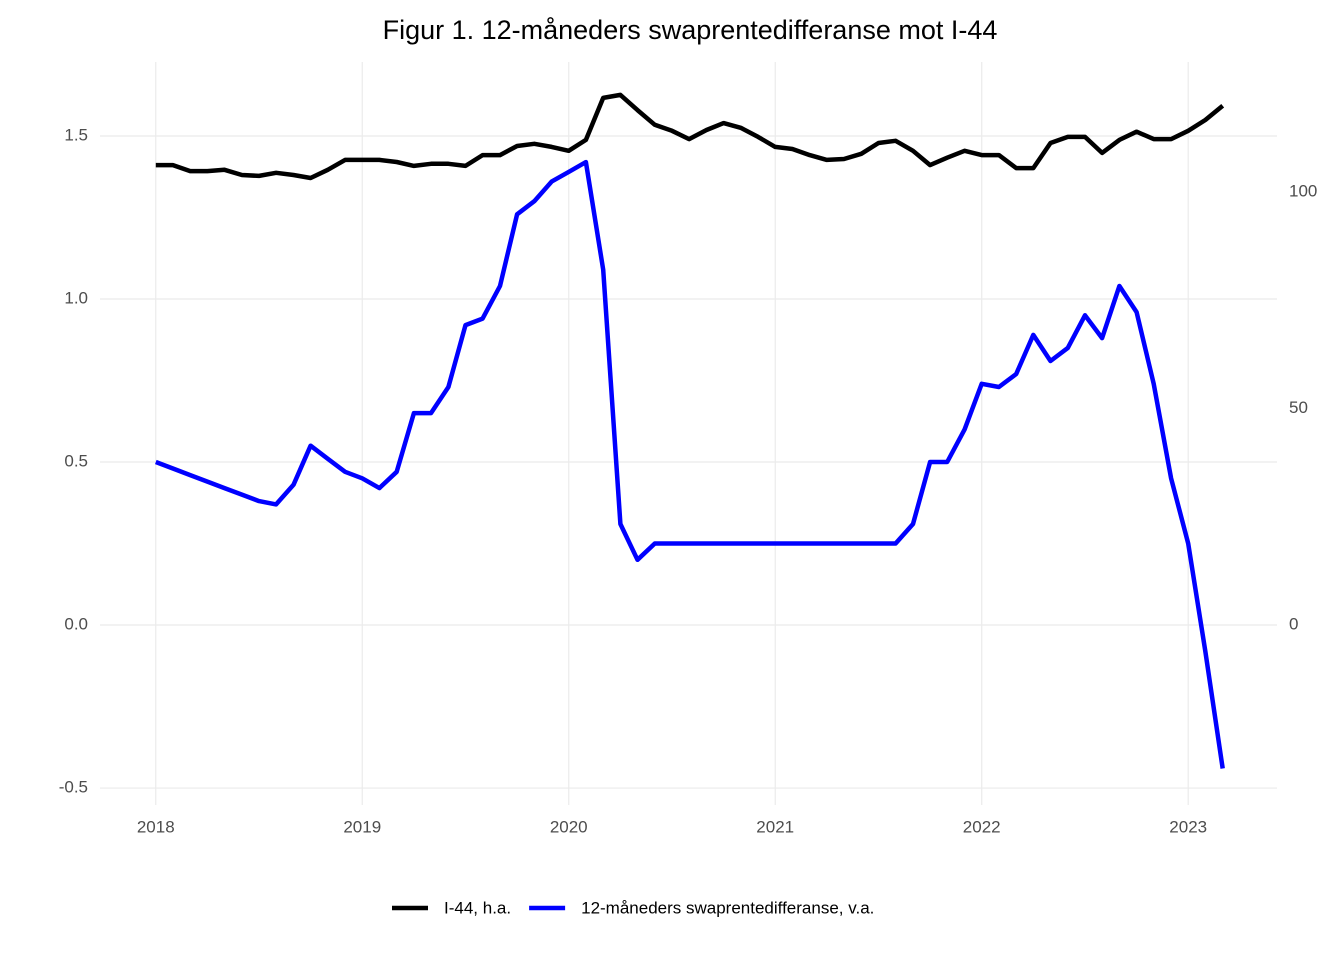  What do you see at coordinates (1298, 407) in the screenshot?
I see `y2-tick-label: 50` at bounding box center [1298, 407].